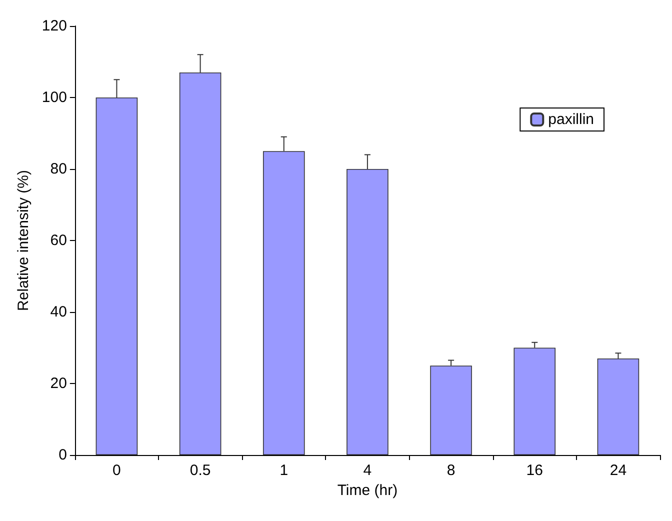 Image resolution: width=672 pixels, height=521 pixels. Describe the element at coordinates (571, 119) in the screenshot. I see `legend-label: paxillin` at that location.